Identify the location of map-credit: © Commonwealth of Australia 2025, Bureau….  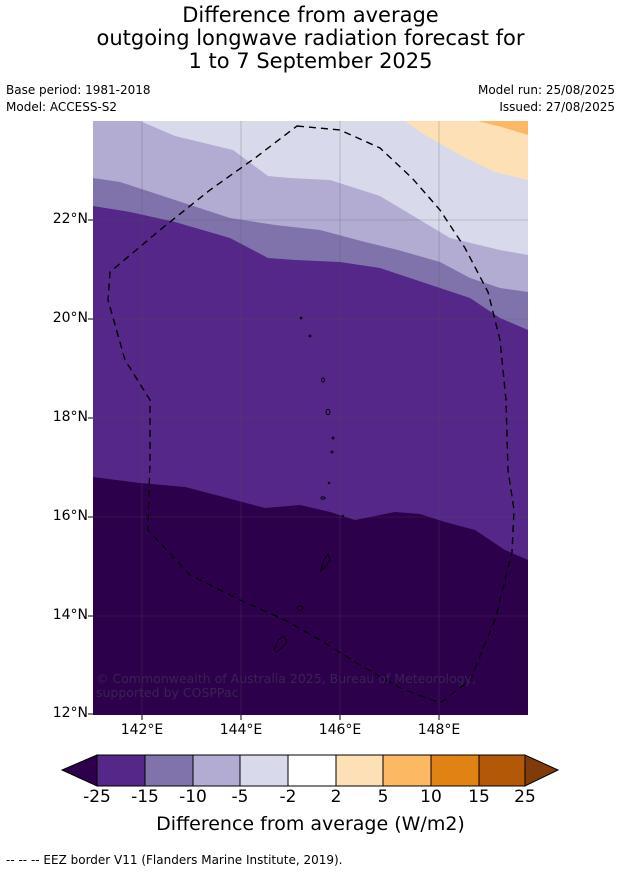
(286, 685).